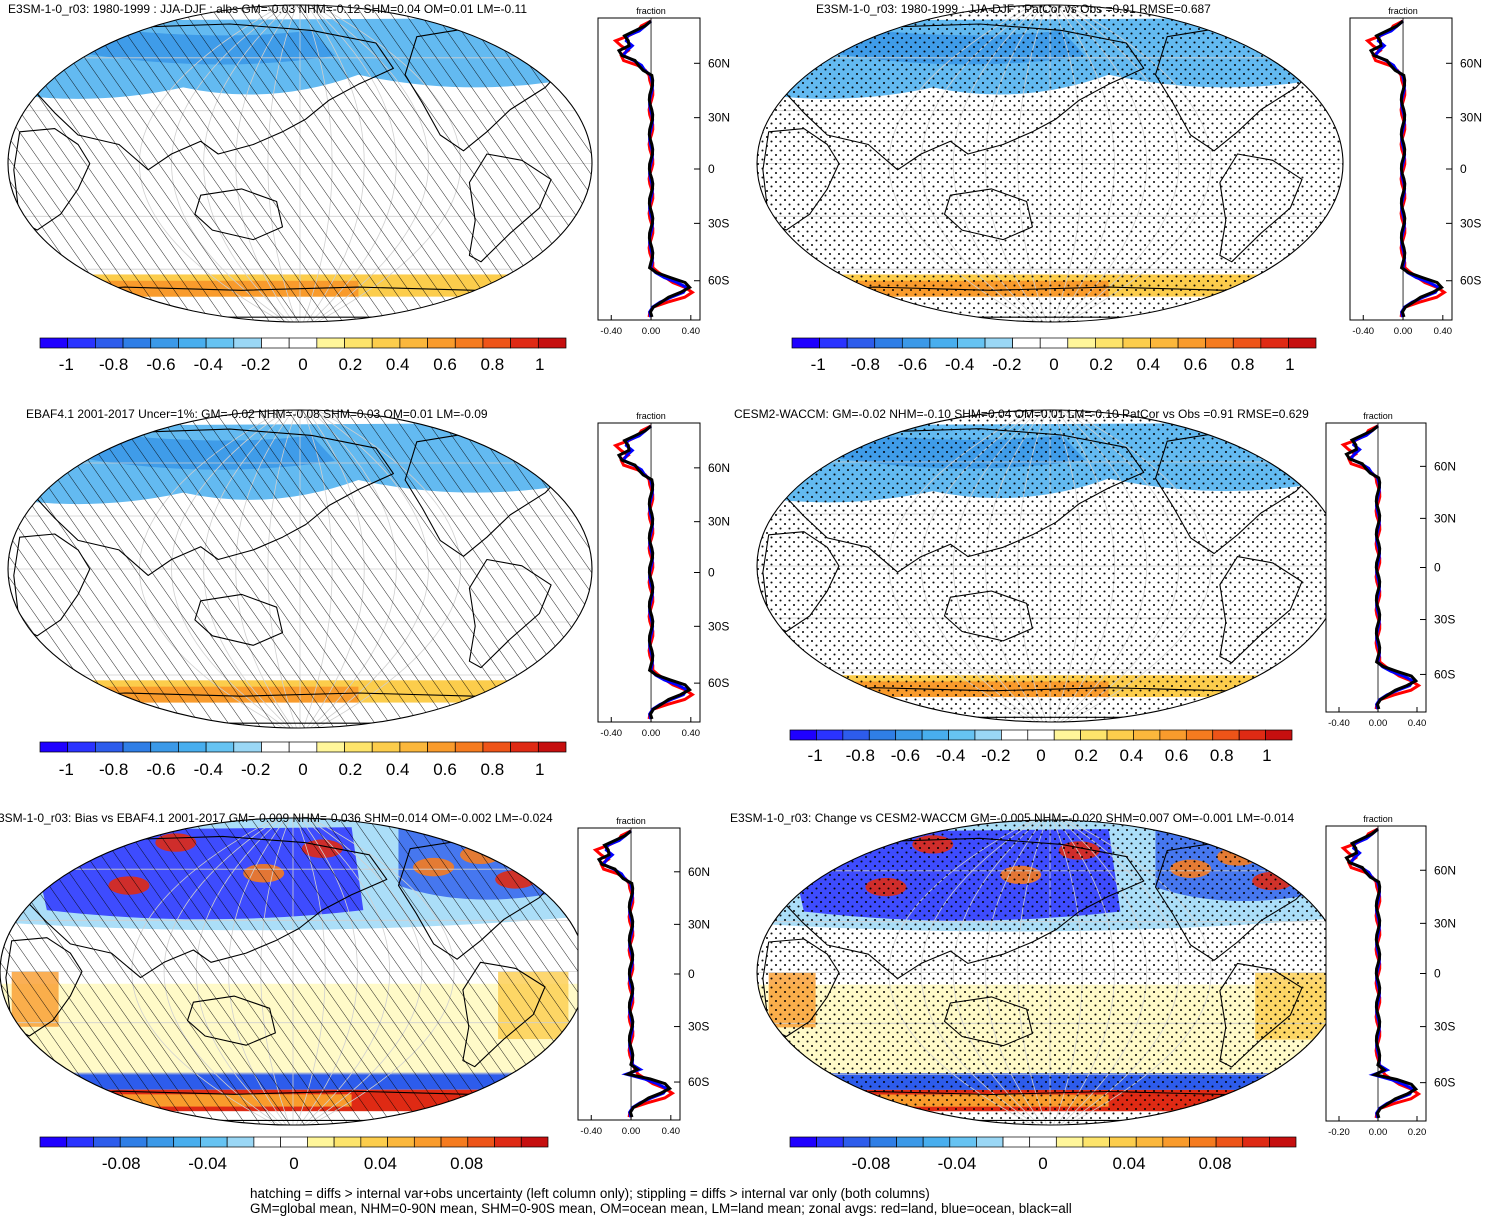  I want to click on map-p2, so click(1050, 163).